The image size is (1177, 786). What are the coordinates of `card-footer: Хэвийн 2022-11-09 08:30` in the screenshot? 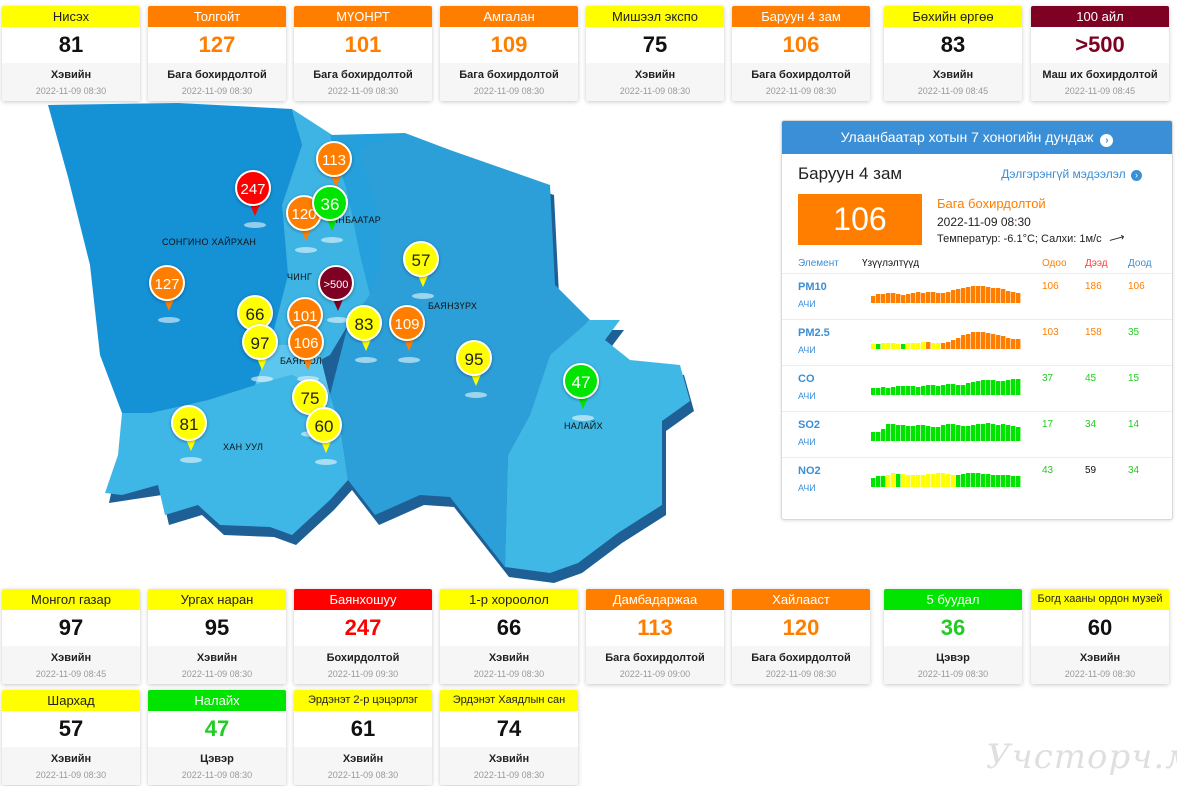 It's located at (363, 766).